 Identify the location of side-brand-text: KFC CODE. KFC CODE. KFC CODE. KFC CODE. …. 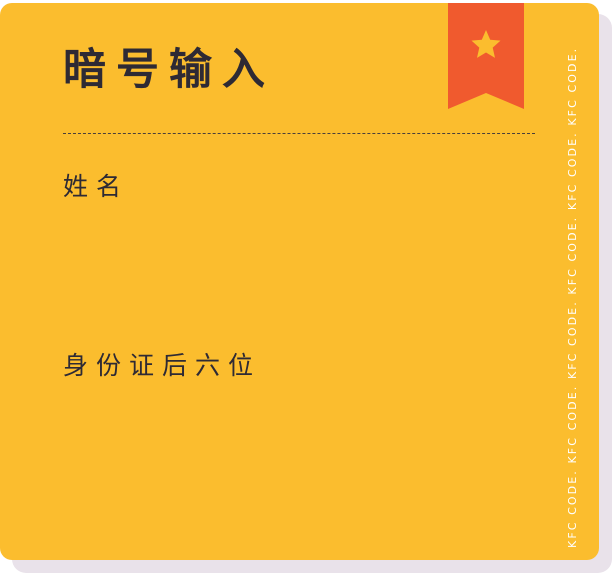
(572, 297).